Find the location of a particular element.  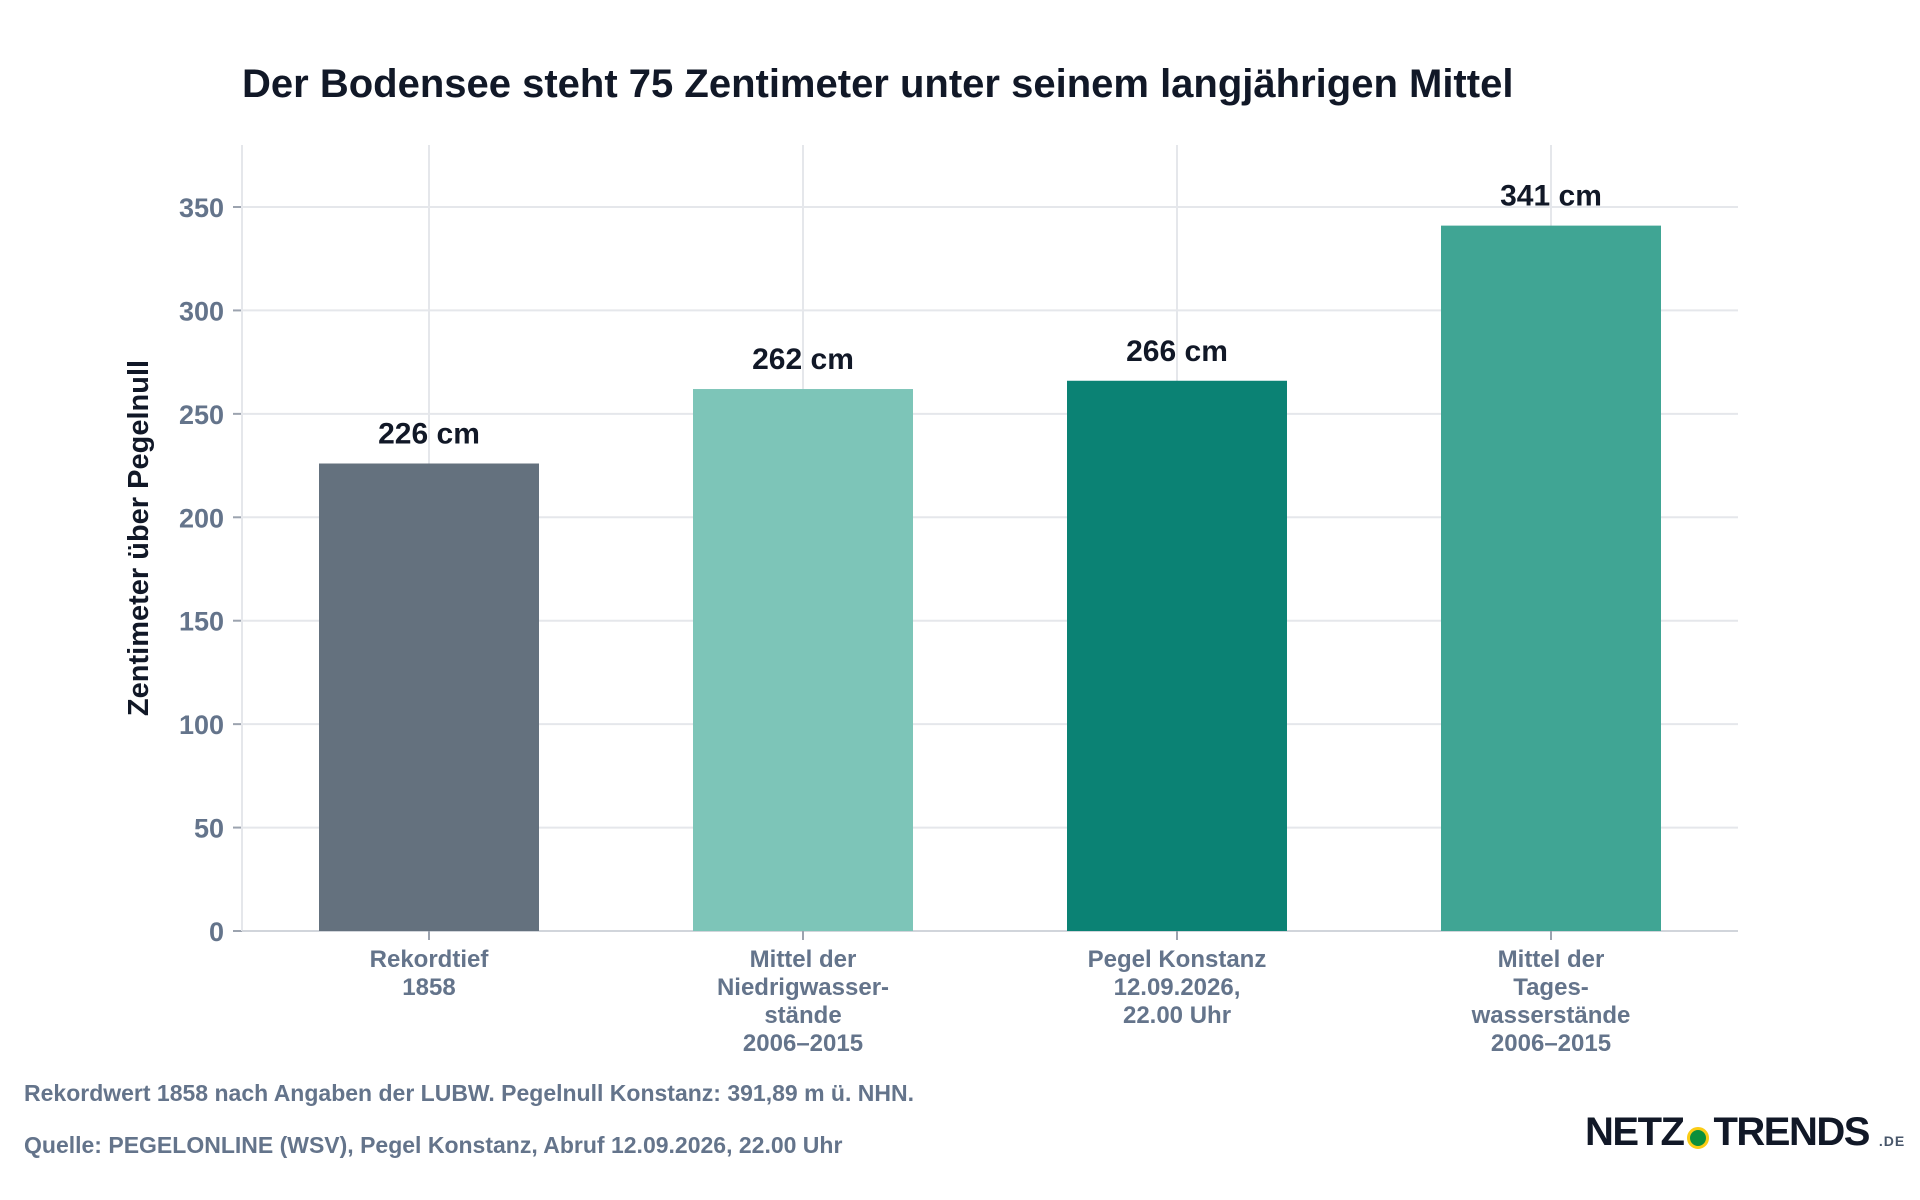

x-tick-label-line: stände is located at coordinates (802, 1015).